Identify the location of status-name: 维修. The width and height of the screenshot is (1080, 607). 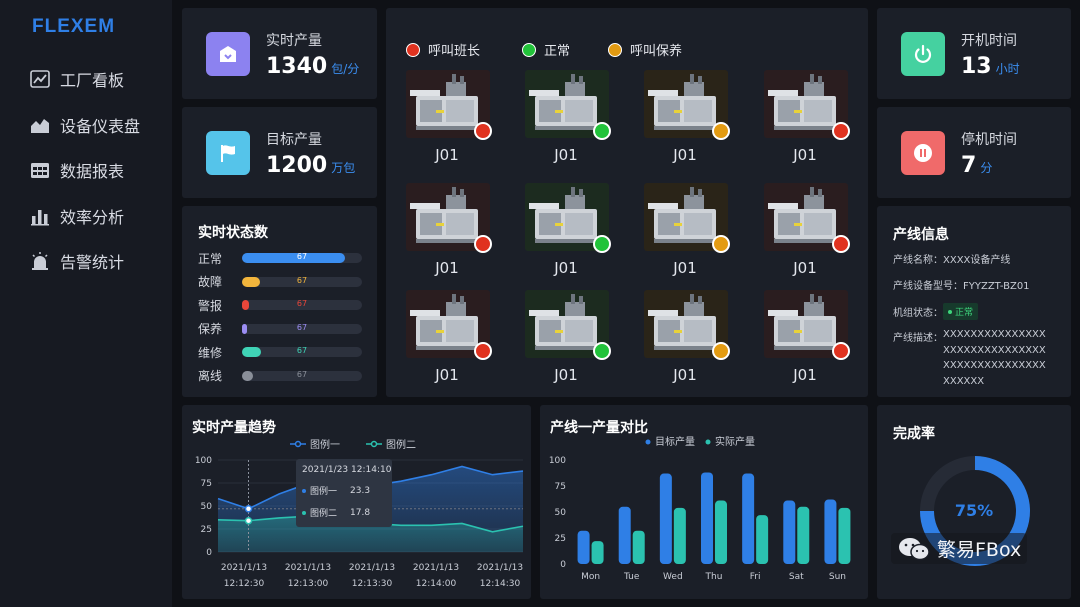
(210, 352).